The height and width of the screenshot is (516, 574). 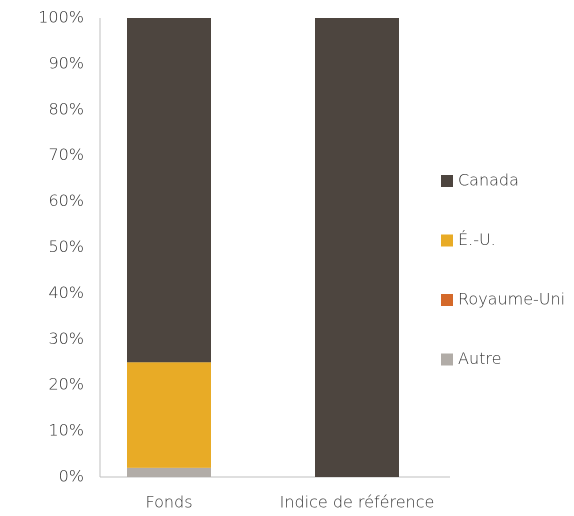 What do you see at coordinates (66, 292) in the screenshot?
I see `y-tick-label: 40%` at bounding box center [66, 292].